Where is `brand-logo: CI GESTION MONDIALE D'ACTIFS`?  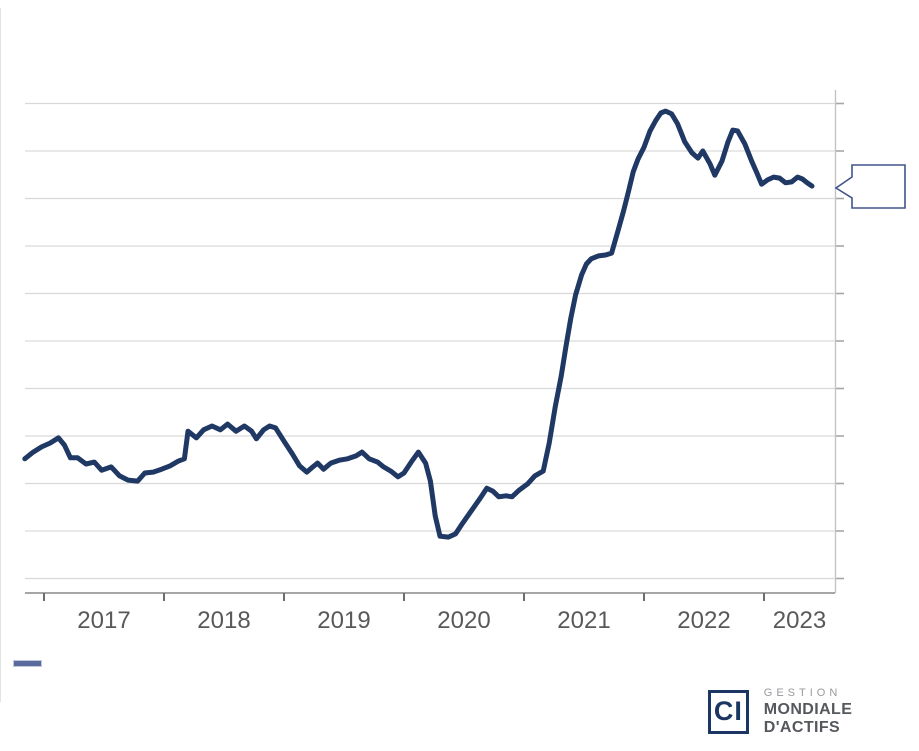 brand-logo: CI GESTION MONDIALE D'ACTIFS is located at coordinates (813, 712).